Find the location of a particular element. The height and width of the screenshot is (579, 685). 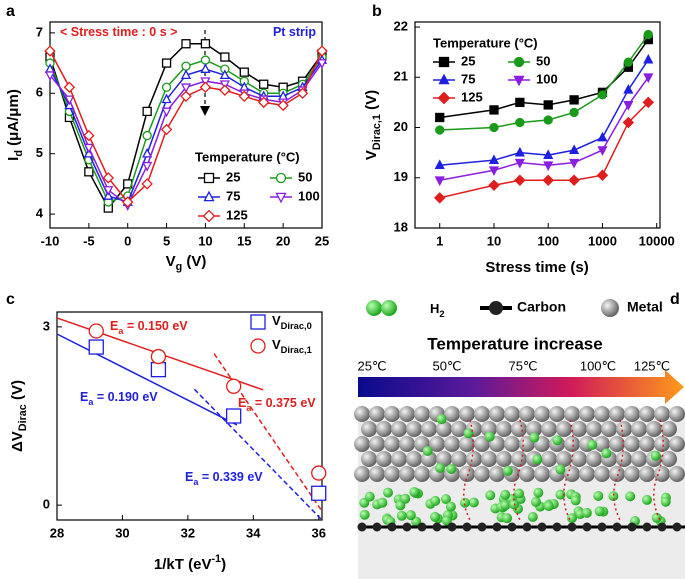

x-tick-label: 1000 is located at coordinates (602, 240).